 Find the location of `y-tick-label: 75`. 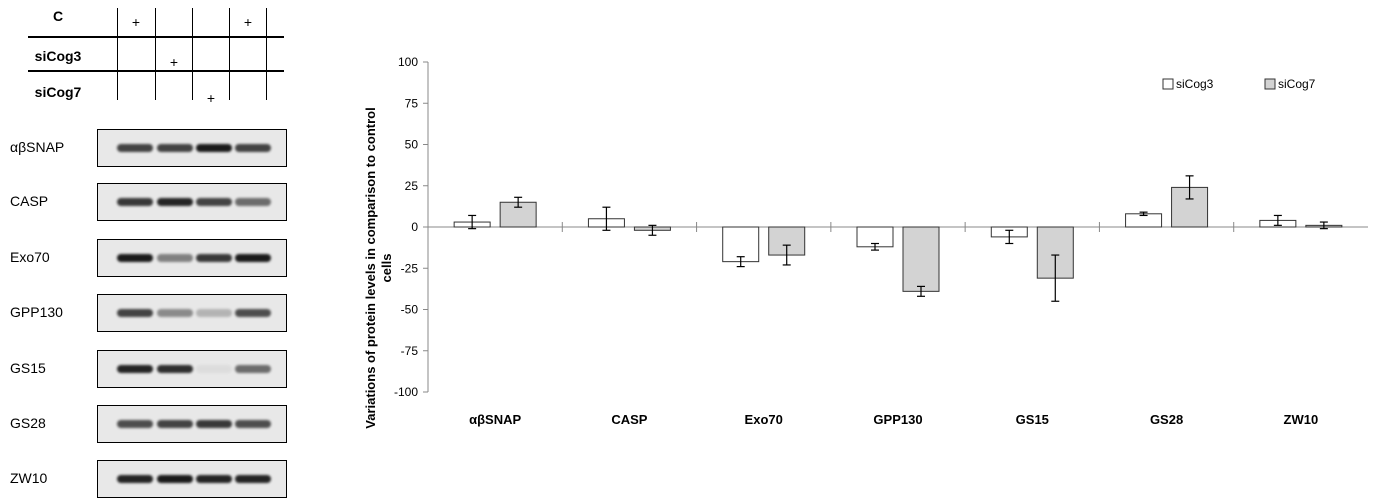

y-tick-label: 75 is located at coordinates (412, 103).